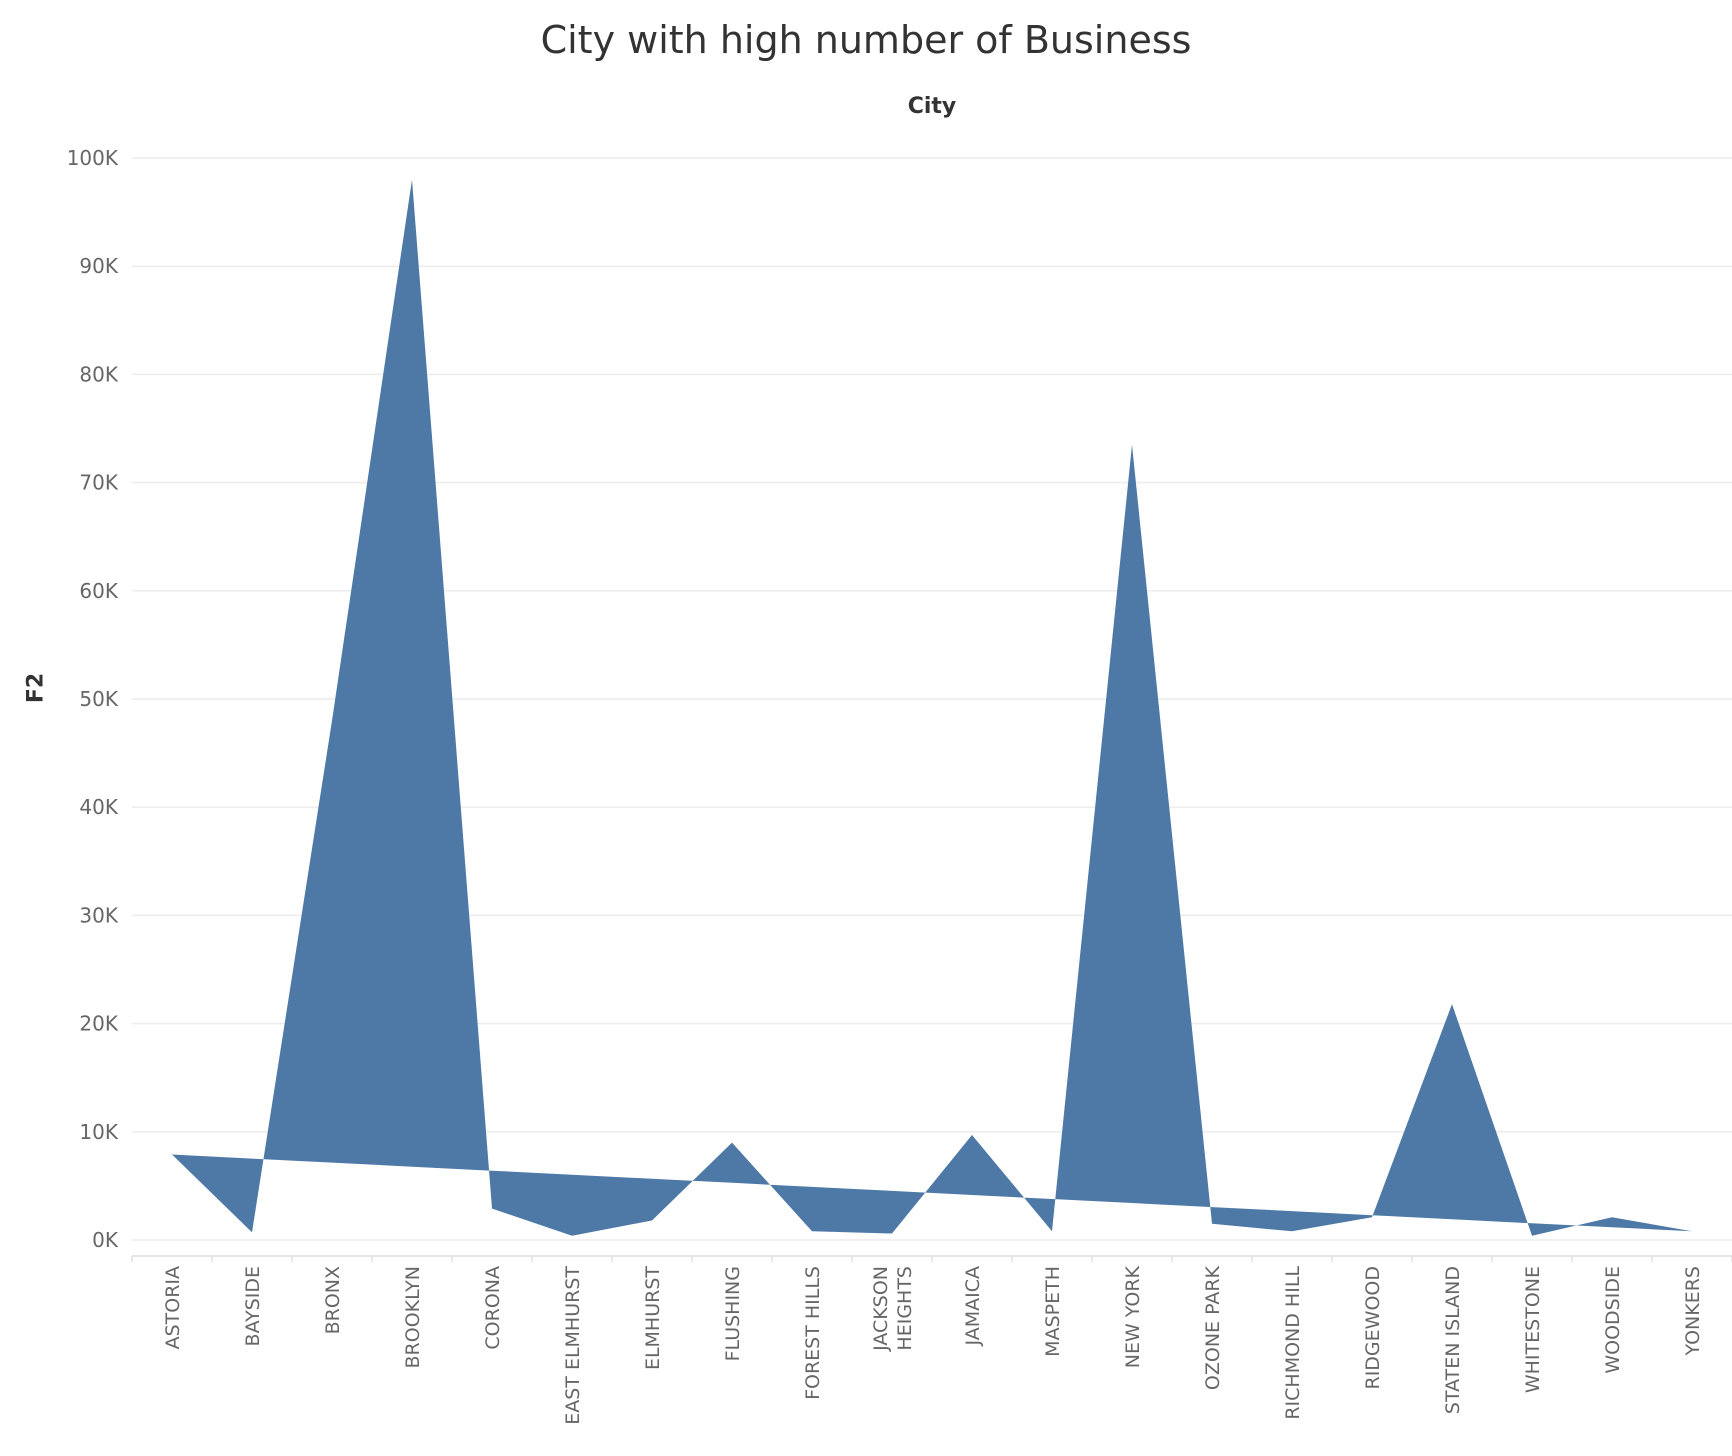 This screenshot has width=1732, height=1456. I want to click on x-category-label: JAMAICA, so click(973, 1306).